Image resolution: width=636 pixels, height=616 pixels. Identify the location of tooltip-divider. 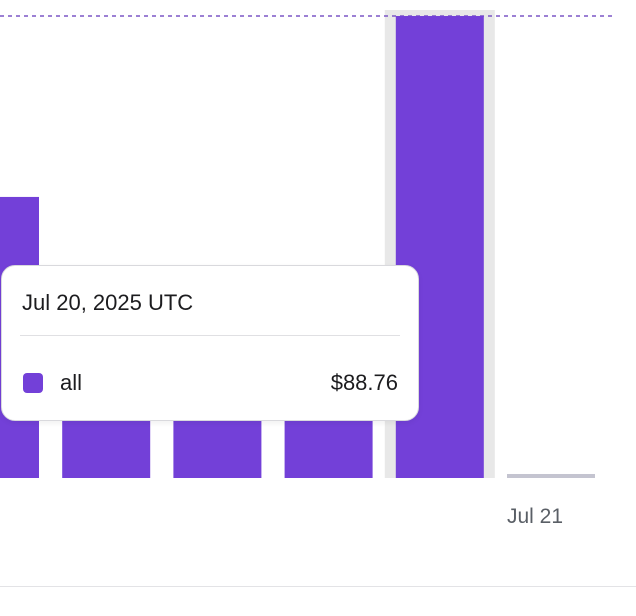
(210, 335).